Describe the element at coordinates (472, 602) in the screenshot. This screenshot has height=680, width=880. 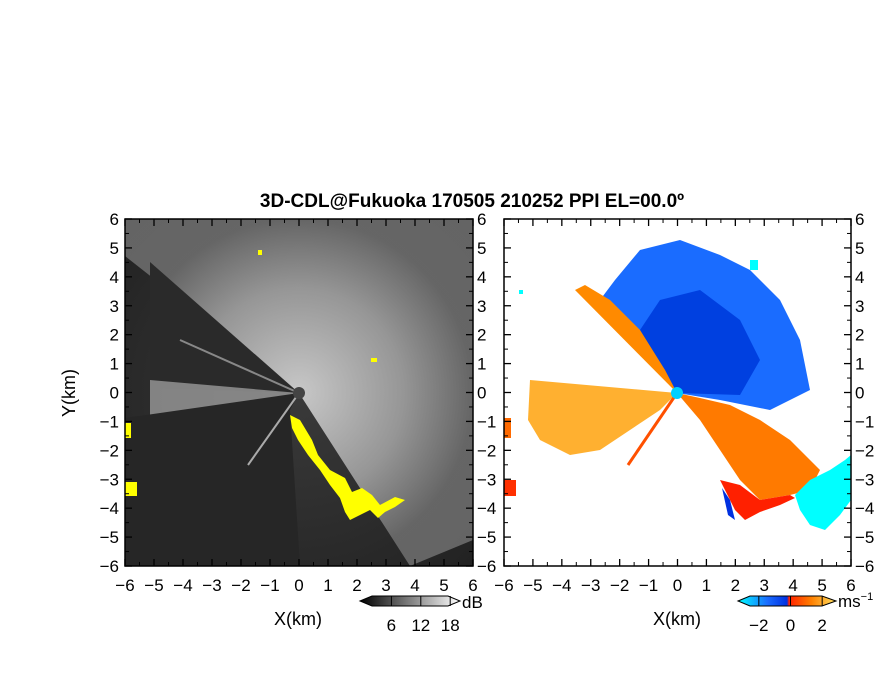
I see `snr-colorbar-unit: dB` at that location.